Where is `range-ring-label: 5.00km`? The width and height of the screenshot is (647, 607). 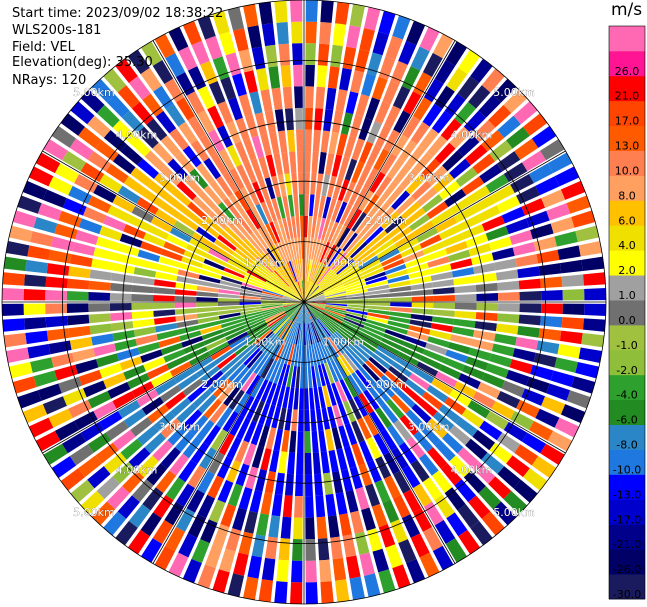
range-ring-label: 5.00km is located at coordinates (94, 92).